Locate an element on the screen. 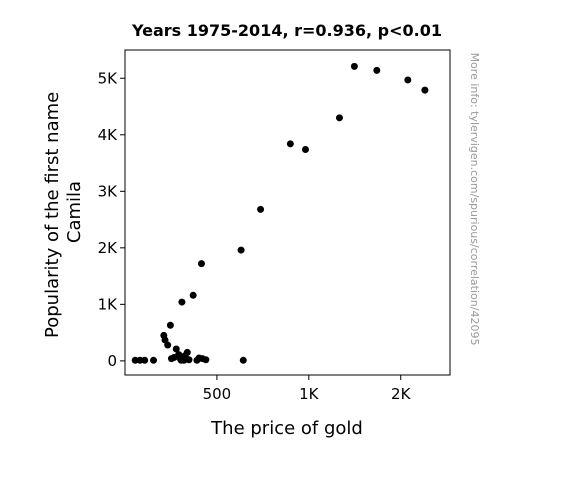 The height and width of the screenshot is (500, 575). x-tick-label: 1K is located at coordinates (309, 394).